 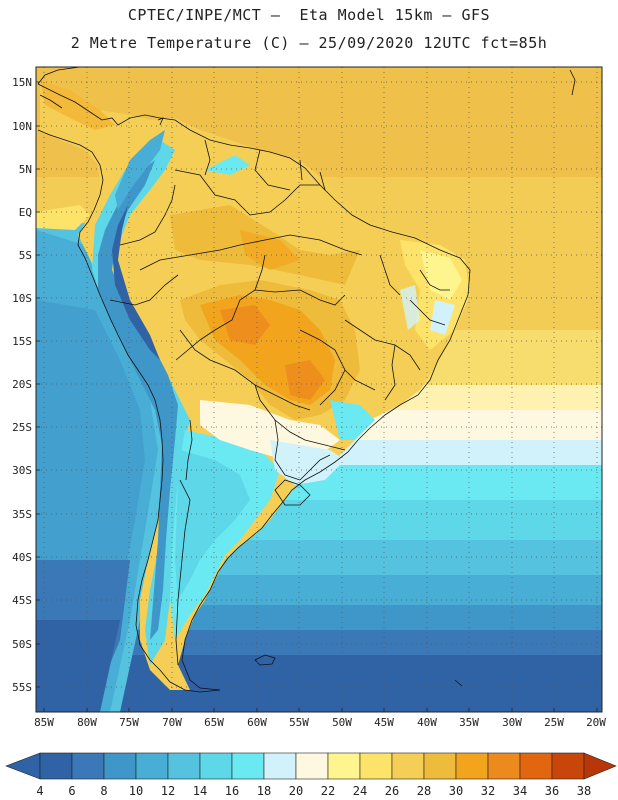 What do you see at coordinates (22, 82) in the screenshot?
I see `lat-label: 15N` at bounding box center [22, 82].